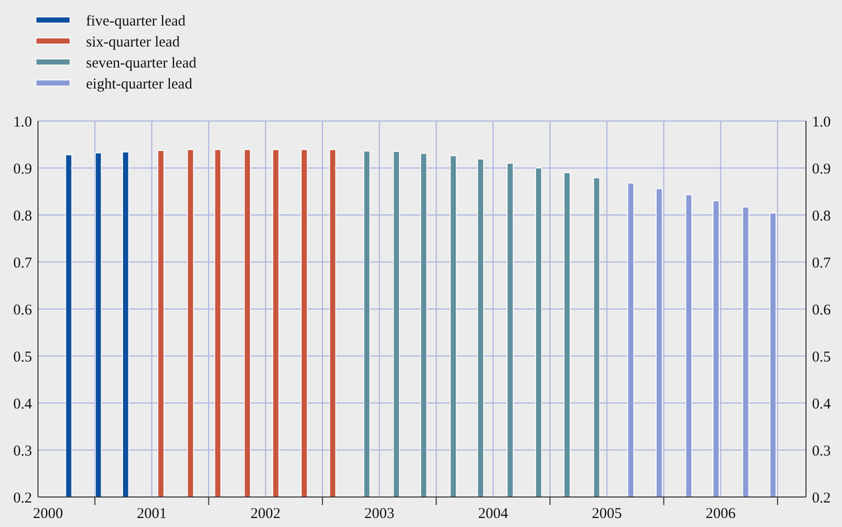 The image size is (842, 527). Describe the element at coordinates (821, 357) in the screenshot. I see `y2-tick-label: 0.5` at that location.